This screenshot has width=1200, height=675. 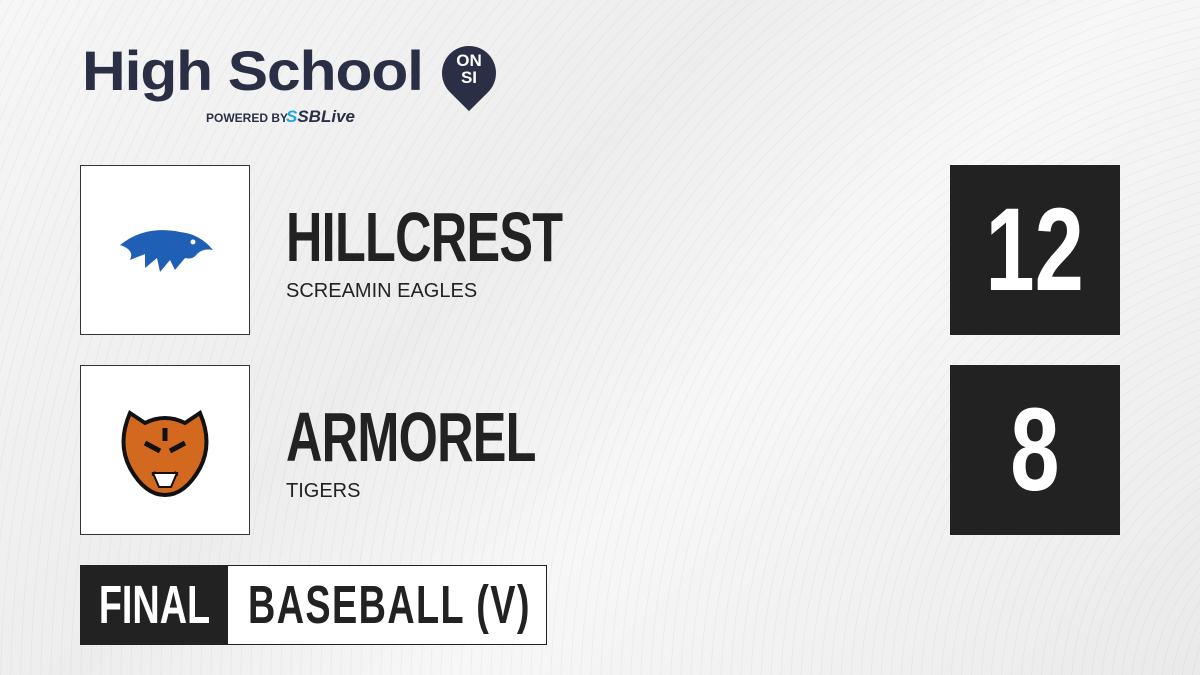 I want to click on sport-label: BASEBALL (V), so click(x=440, y=605).